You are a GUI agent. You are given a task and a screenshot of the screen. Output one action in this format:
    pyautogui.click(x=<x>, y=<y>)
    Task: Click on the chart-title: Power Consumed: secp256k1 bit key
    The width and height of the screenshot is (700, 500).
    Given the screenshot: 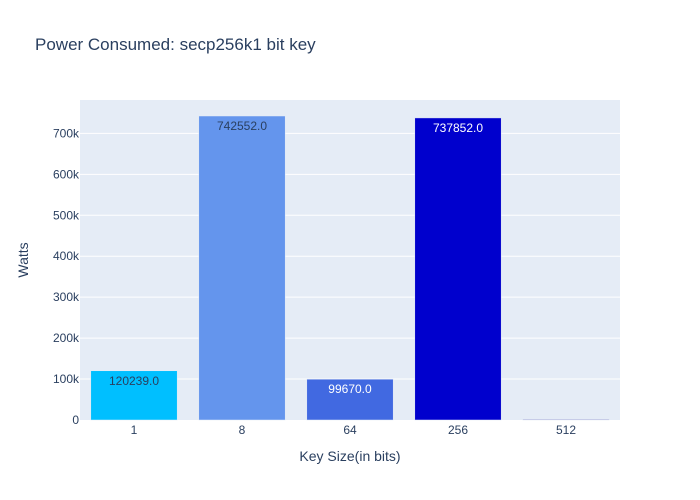 What is the action you would take?
    pyautogui.click(x=175, y=44)
    